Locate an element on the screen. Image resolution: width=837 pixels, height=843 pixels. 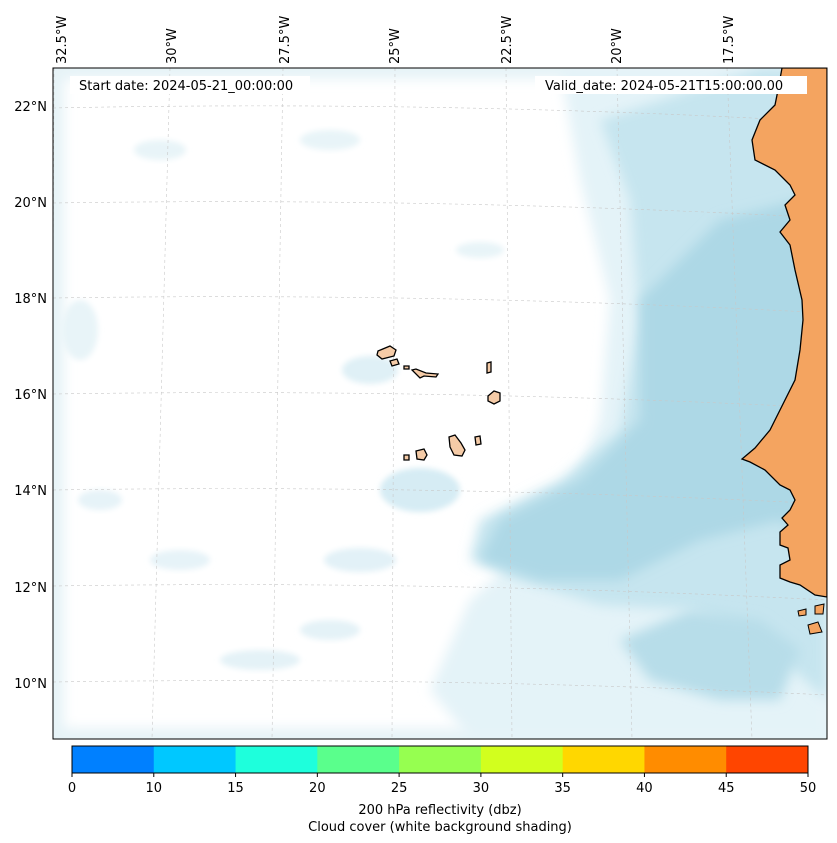
lat-label: 18°N is located at coordinates (30, 299).